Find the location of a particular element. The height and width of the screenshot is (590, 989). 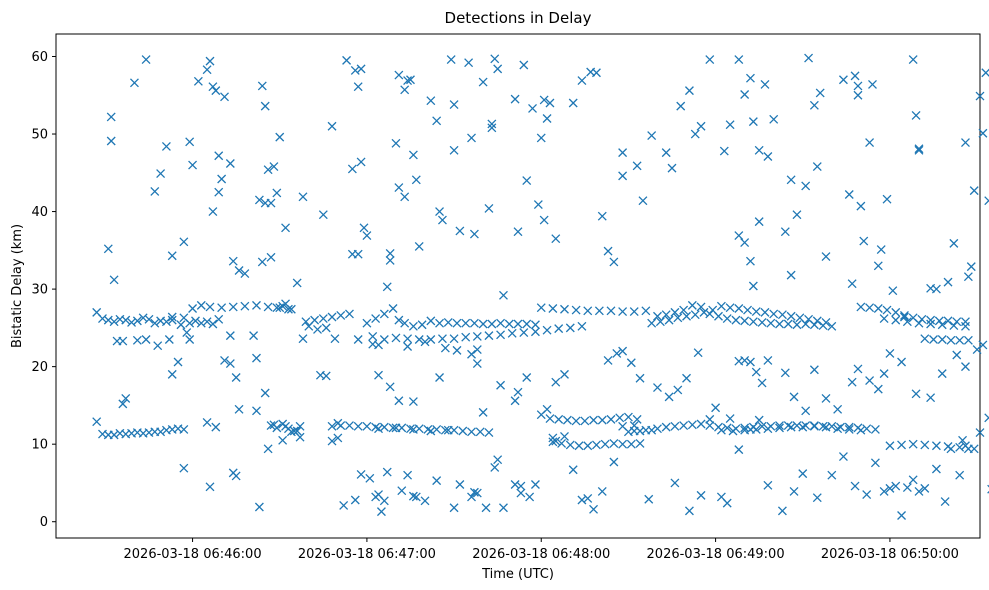

x-tick-label: 2026-03-18 06:47:00 is located at coordinates (367, 554).